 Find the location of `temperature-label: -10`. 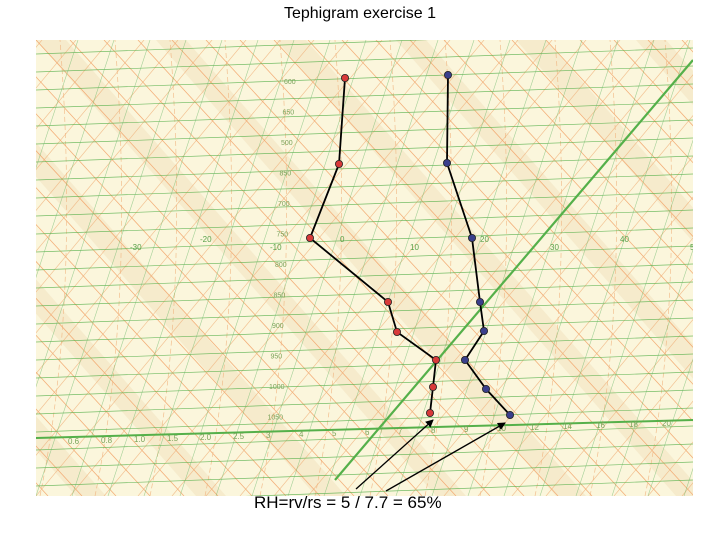

temperature-label: -10 is located at coordinates (276, 247).